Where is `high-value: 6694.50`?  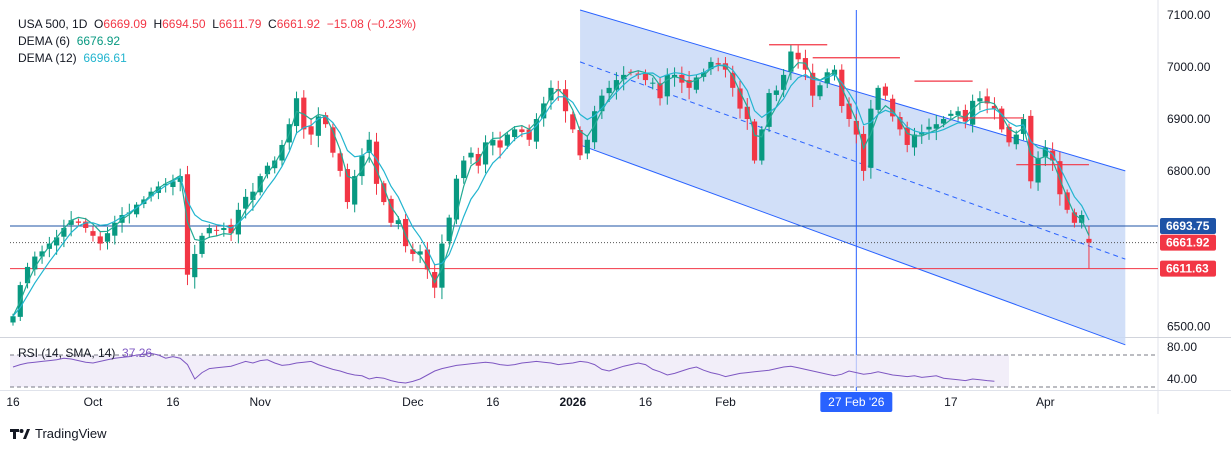 high-value: 6694.50 is located at coordinates (184, 24).